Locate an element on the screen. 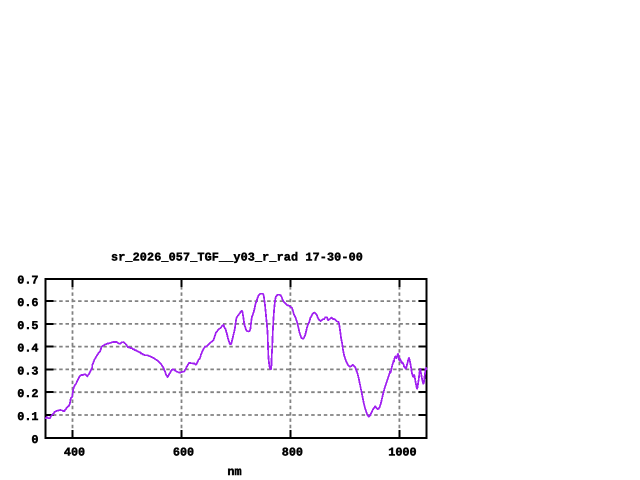  svg-text: 0.7 is located at coordinates (27, 280).